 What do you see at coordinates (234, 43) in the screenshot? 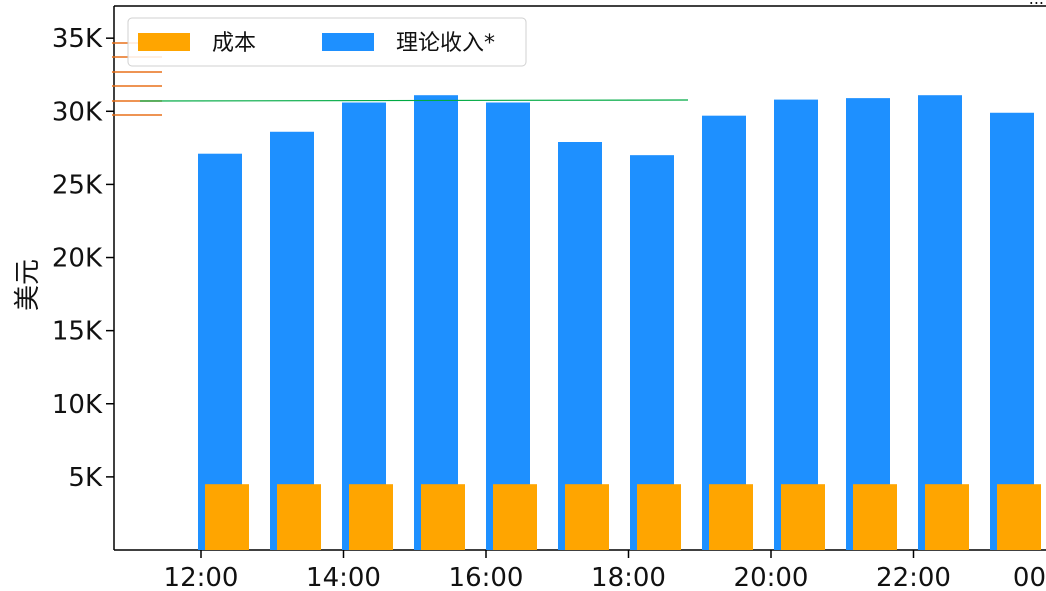
I see `legend-label-cost: 成本` at bounding box center [234, 43].